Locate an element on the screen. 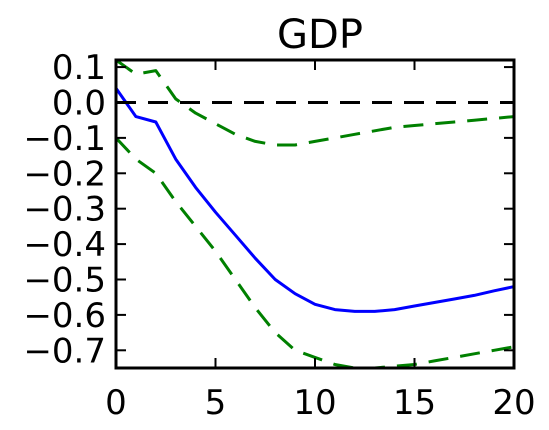 This screenshot has width=549, height=430. y-tick-label: −0.7 is located at coordinates (64, 351).